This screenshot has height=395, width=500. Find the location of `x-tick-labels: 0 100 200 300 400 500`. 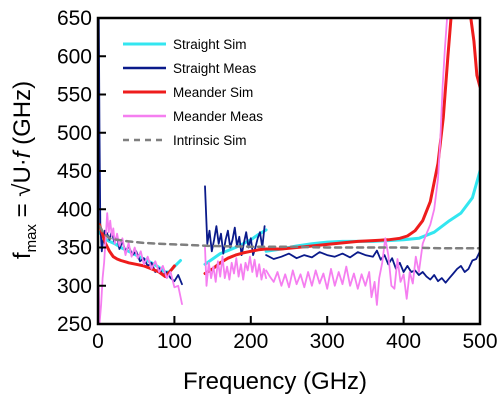

x-tick-labels: 0 100 200 300 400 500 is located at coordinates (294, 341).